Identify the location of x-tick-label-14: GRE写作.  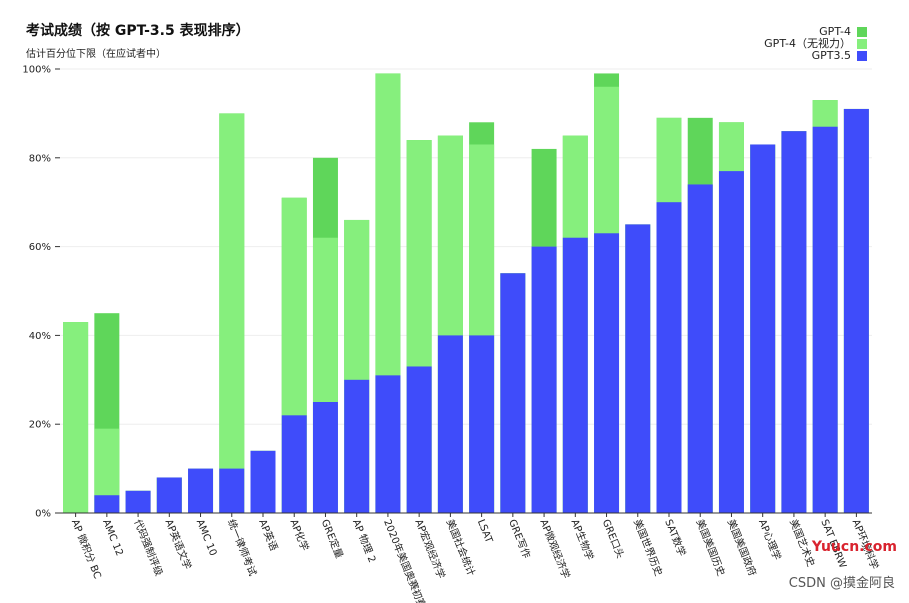
(519, 539).